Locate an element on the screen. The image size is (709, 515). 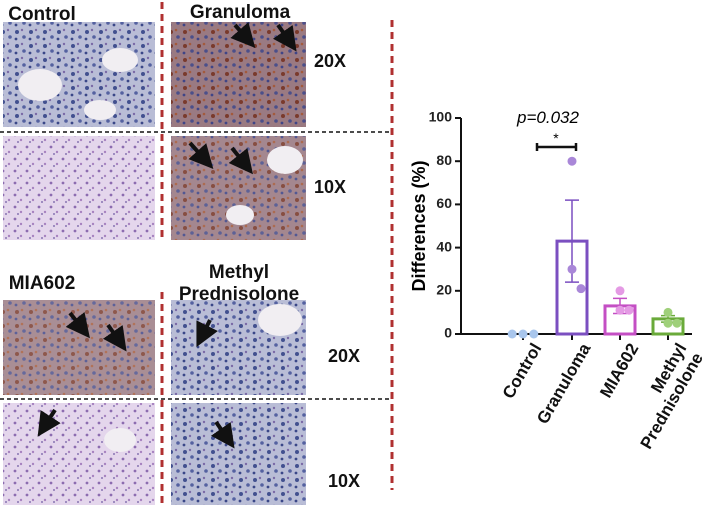
panel-label: Granuloma is located at coordinates (240, 12).